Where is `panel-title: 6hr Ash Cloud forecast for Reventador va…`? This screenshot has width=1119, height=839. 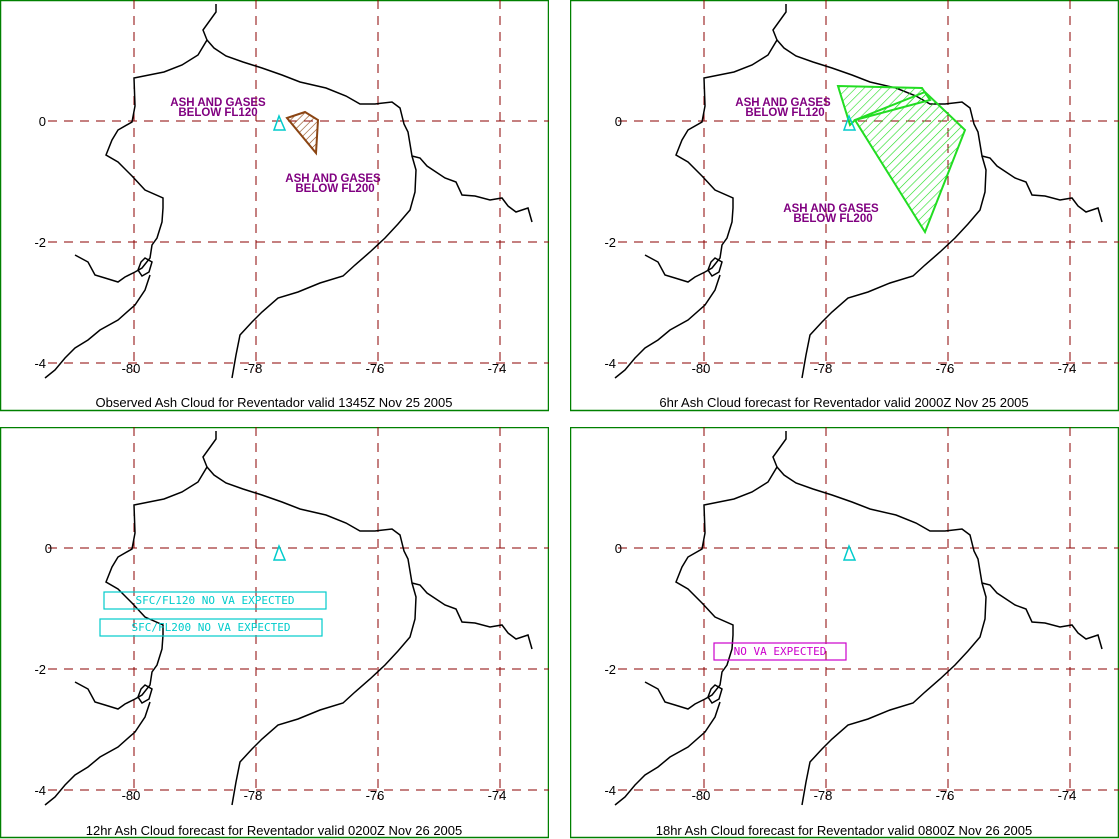 panel-title: 6hr Ash Cloud forecast for Reventador va… is located at coordinates (843, 402).